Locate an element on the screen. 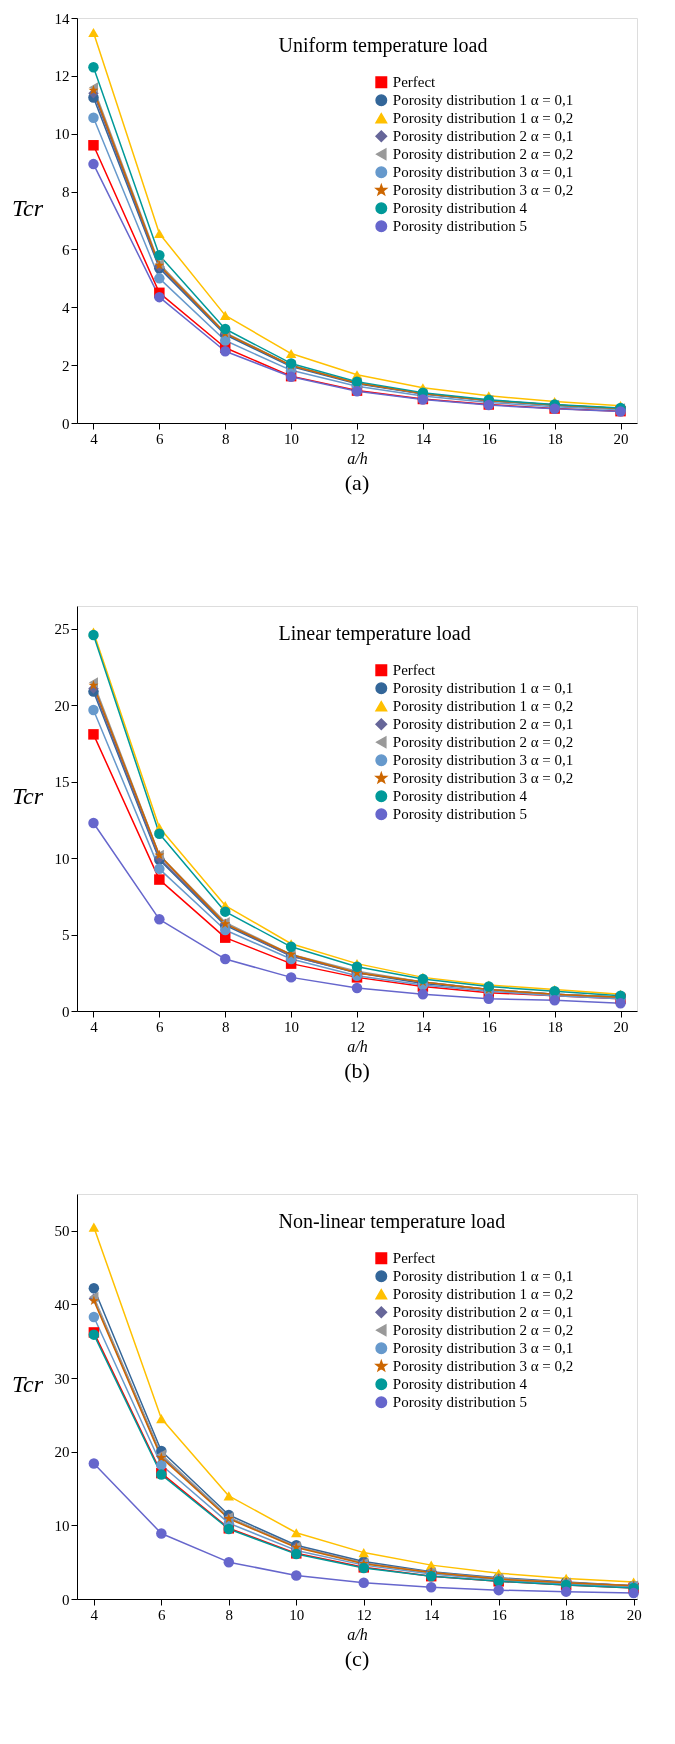  text: Uniform temperature load is located at coordinates (383, 45).